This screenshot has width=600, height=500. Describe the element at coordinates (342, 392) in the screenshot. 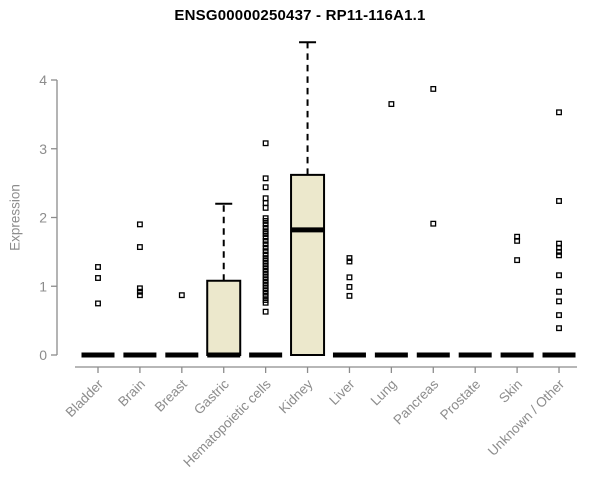

I see `x-category-label: Liver` at that location.